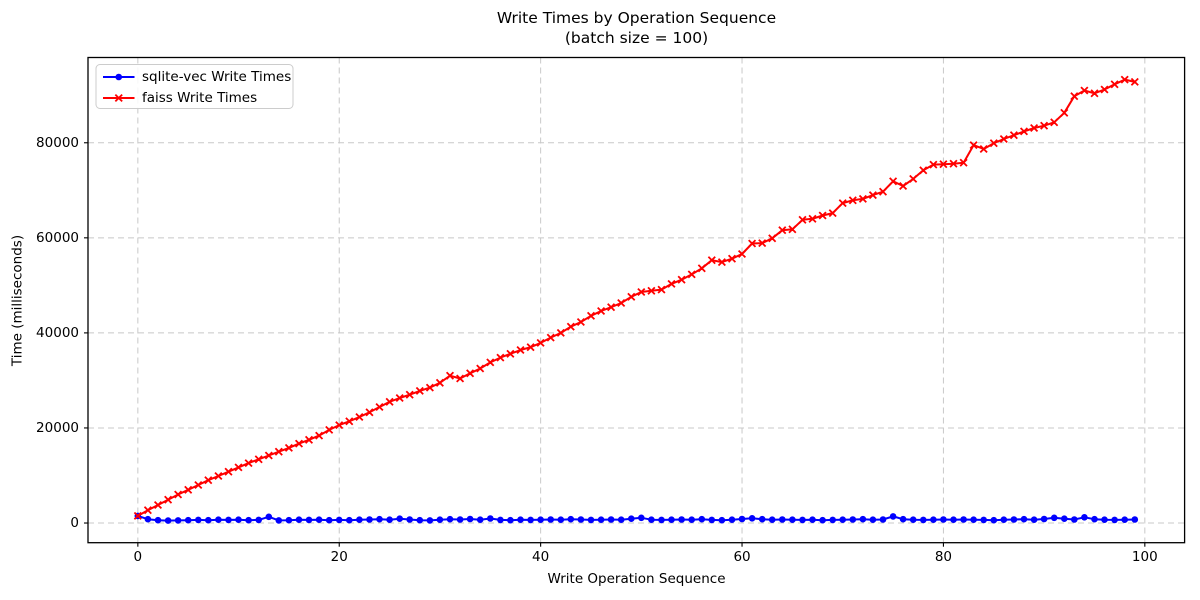 This screenshot has height=600, width=1200. I want to click on legend-marker-circle, so click(119, 77).